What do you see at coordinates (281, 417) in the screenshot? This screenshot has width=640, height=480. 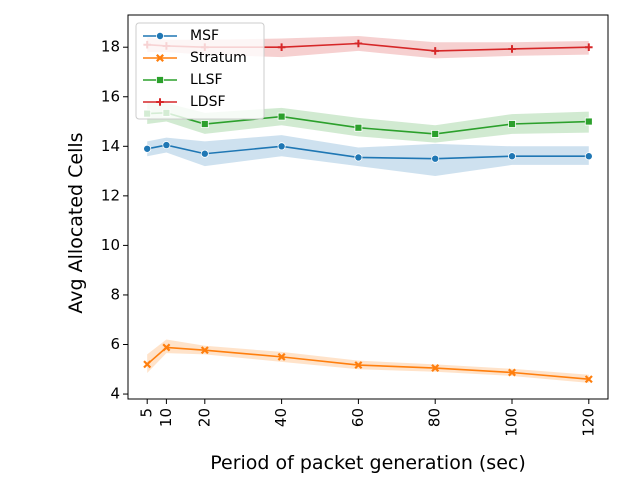 I see `x-tick-label: 40` at bounding box center [281, 417].